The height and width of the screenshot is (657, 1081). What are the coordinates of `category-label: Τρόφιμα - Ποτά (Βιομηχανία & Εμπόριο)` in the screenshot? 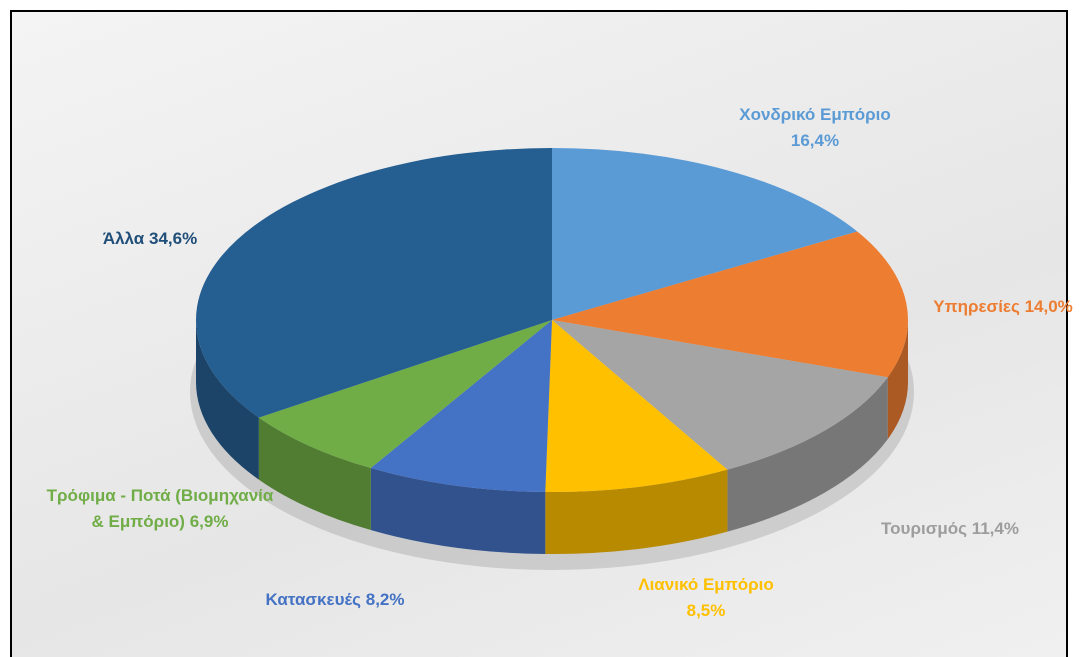 It's located at (160, 508).